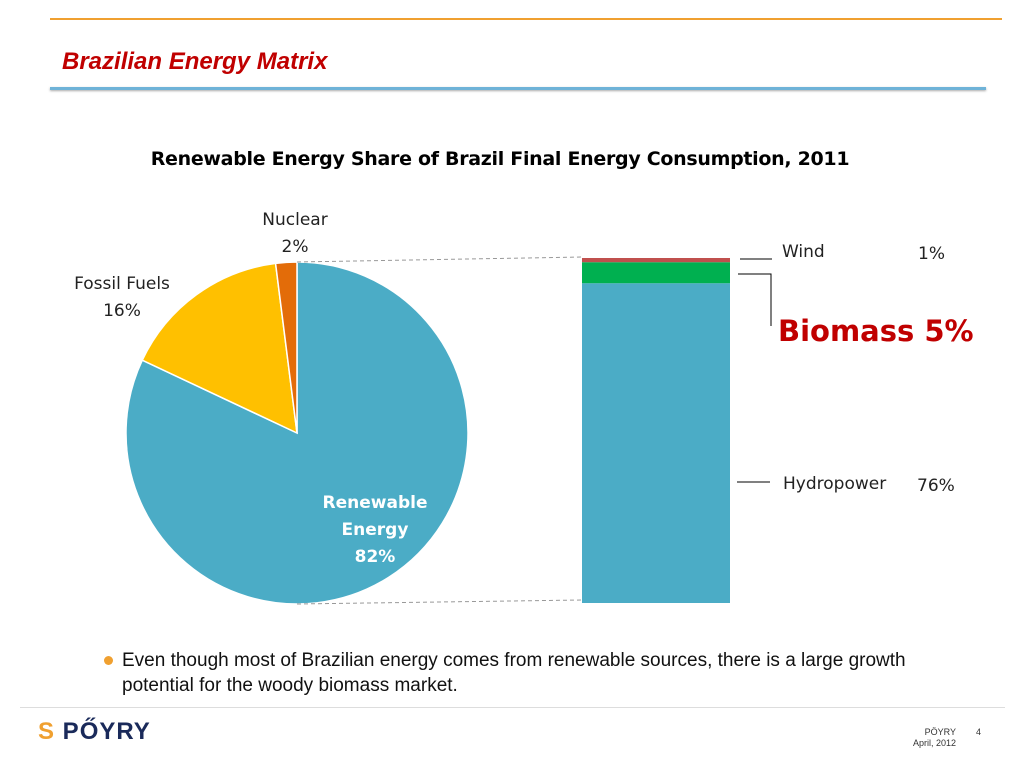 The height and width of the screenshot is (768, 1024). What do you see at coordinates (94, 731) in the screenshot?
I see `poyry-logo: S PŐYRY` at bounding box center [94, 731].